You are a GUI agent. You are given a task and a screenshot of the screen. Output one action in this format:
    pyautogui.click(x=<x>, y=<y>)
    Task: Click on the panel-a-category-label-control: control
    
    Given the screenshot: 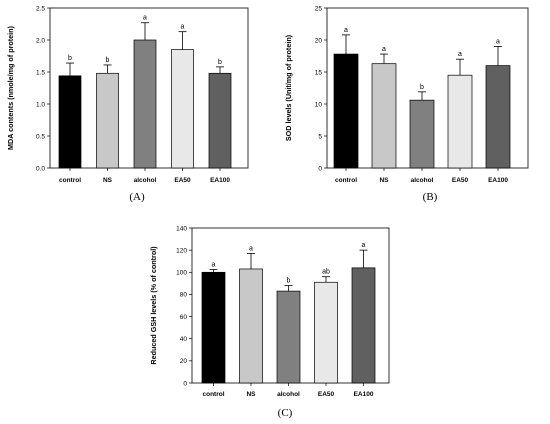 What is the action you would take?
    pyautogui.click(x=70, y=180)
    